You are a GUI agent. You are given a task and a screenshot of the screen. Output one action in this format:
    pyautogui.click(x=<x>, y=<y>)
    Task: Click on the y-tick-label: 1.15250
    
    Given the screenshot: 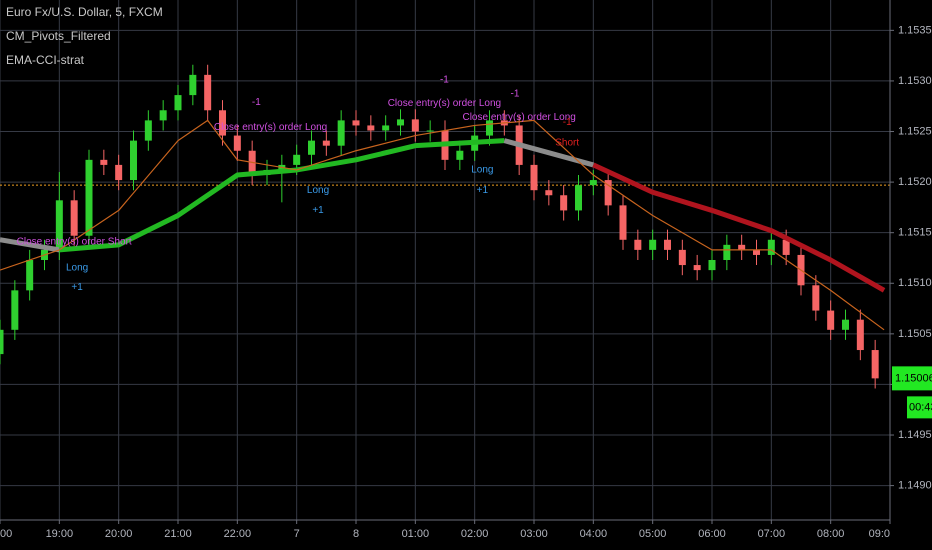 What is the action you would take?
    pyautogui.click(x=915, y=131)
    